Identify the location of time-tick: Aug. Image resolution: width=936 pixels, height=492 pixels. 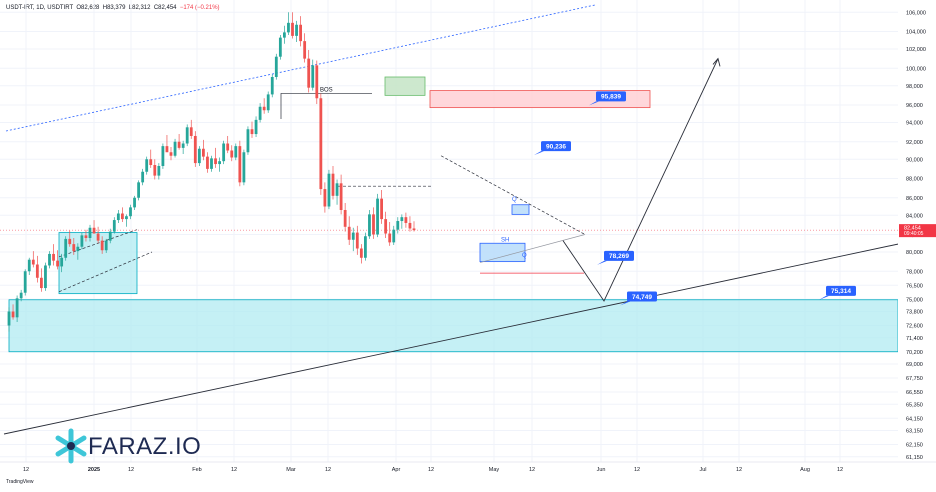
(805, 470).